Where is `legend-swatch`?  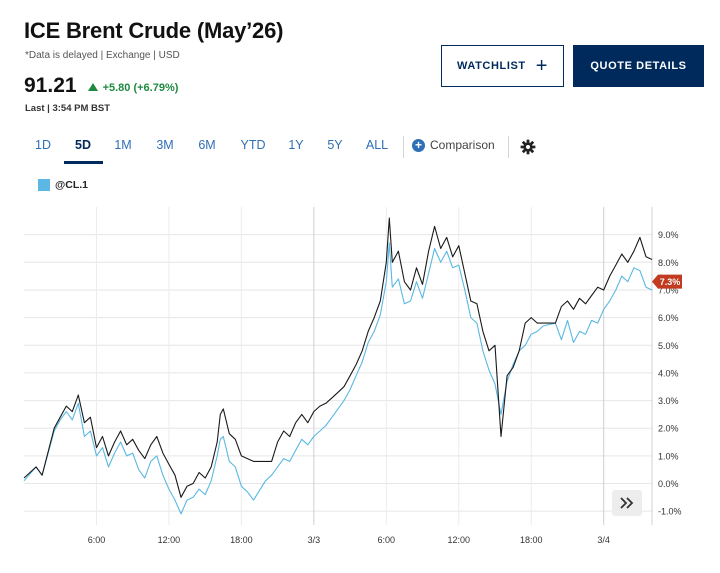 legend-swatch is located at coordinates (44, 185).